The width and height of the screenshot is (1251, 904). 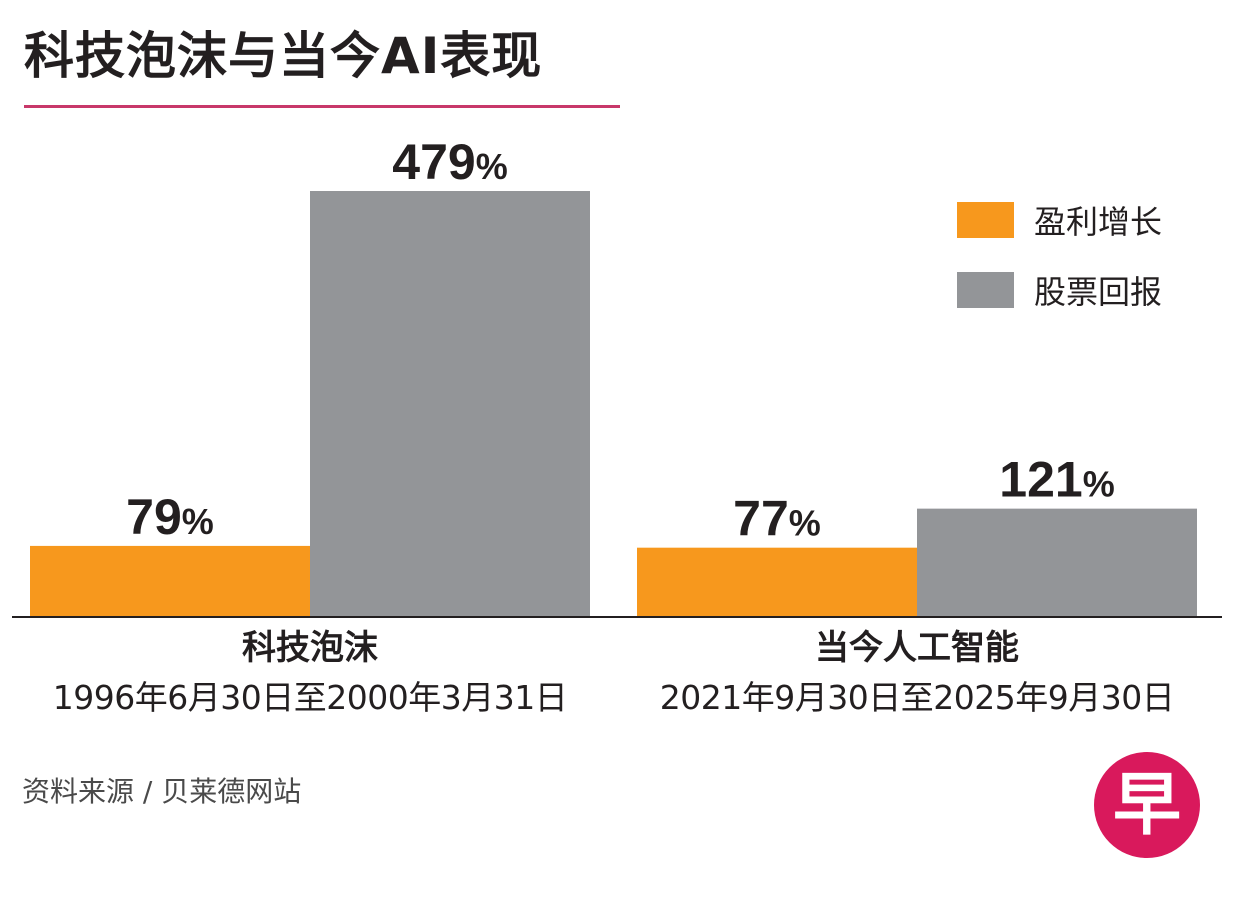 What do you see at coordinates (1098, 292) in the screenshot?
I see `legend-label-stock: 股票回报` at bounding box center [1098, 292].